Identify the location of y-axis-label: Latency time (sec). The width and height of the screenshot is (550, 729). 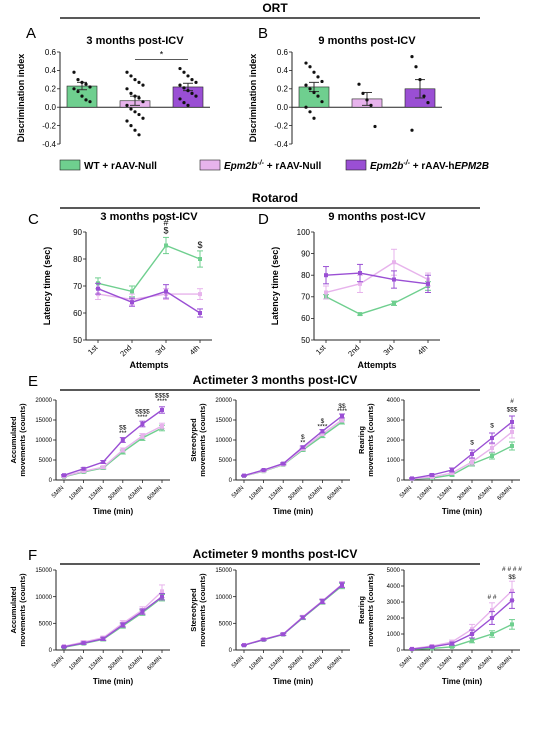
(275, 286).